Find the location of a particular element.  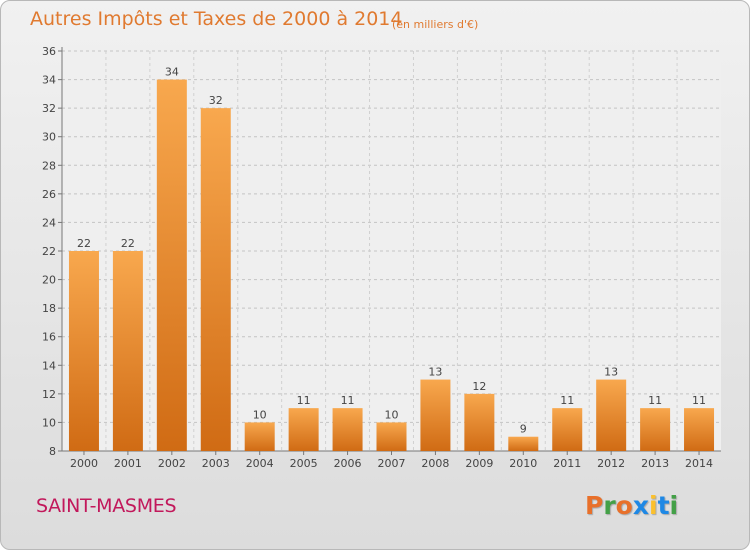

y-tick-label: 20 is located at coordinates (49, 280).